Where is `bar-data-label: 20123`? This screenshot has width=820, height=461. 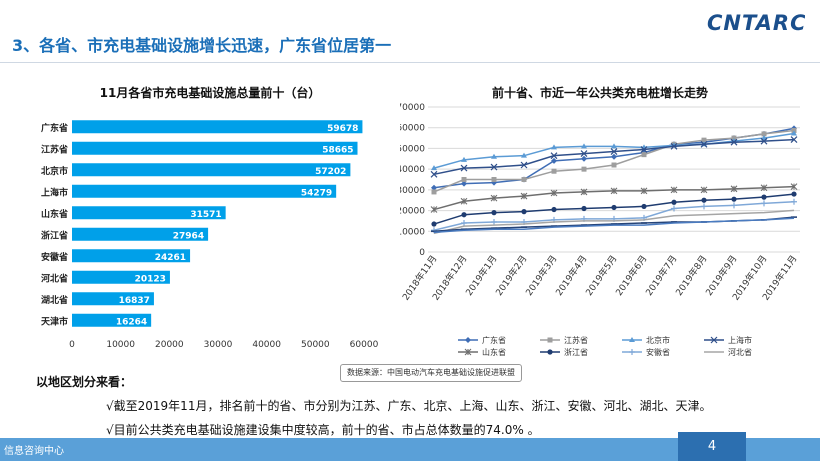 bar-data-label: 20123 is located at coordinates (150, 279).